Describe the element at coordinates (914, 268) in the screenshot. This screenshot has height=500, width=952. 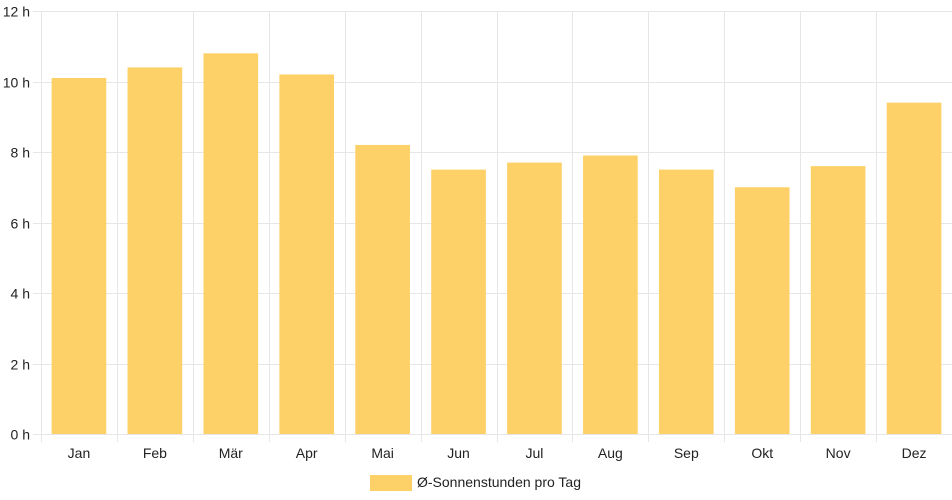
I see `bar-dez` at that location.